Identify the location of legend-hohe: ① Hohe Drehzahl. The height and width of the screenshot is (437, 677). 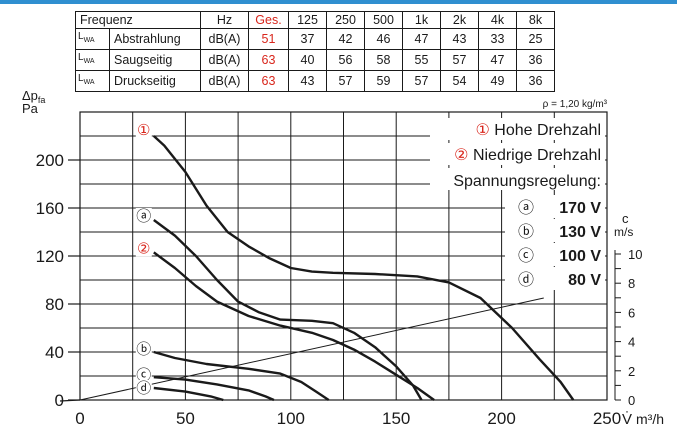
(538, 130).